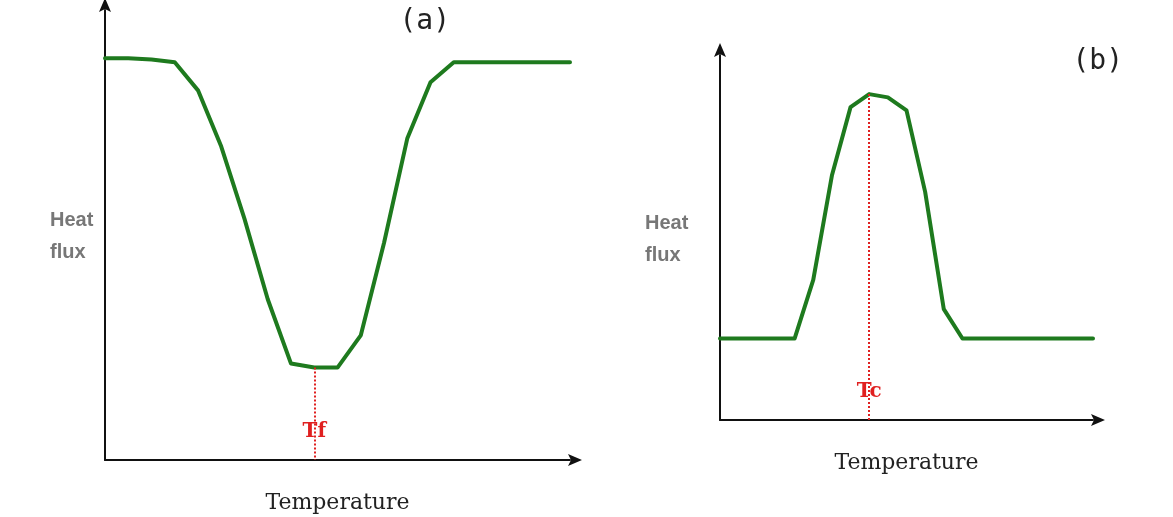 This screenshot has width=1173, height=517. What do you see at coordinates (1098, 59) in the screenshot?
I see `chart-title: (b)` at bounding box center [1098, 59].